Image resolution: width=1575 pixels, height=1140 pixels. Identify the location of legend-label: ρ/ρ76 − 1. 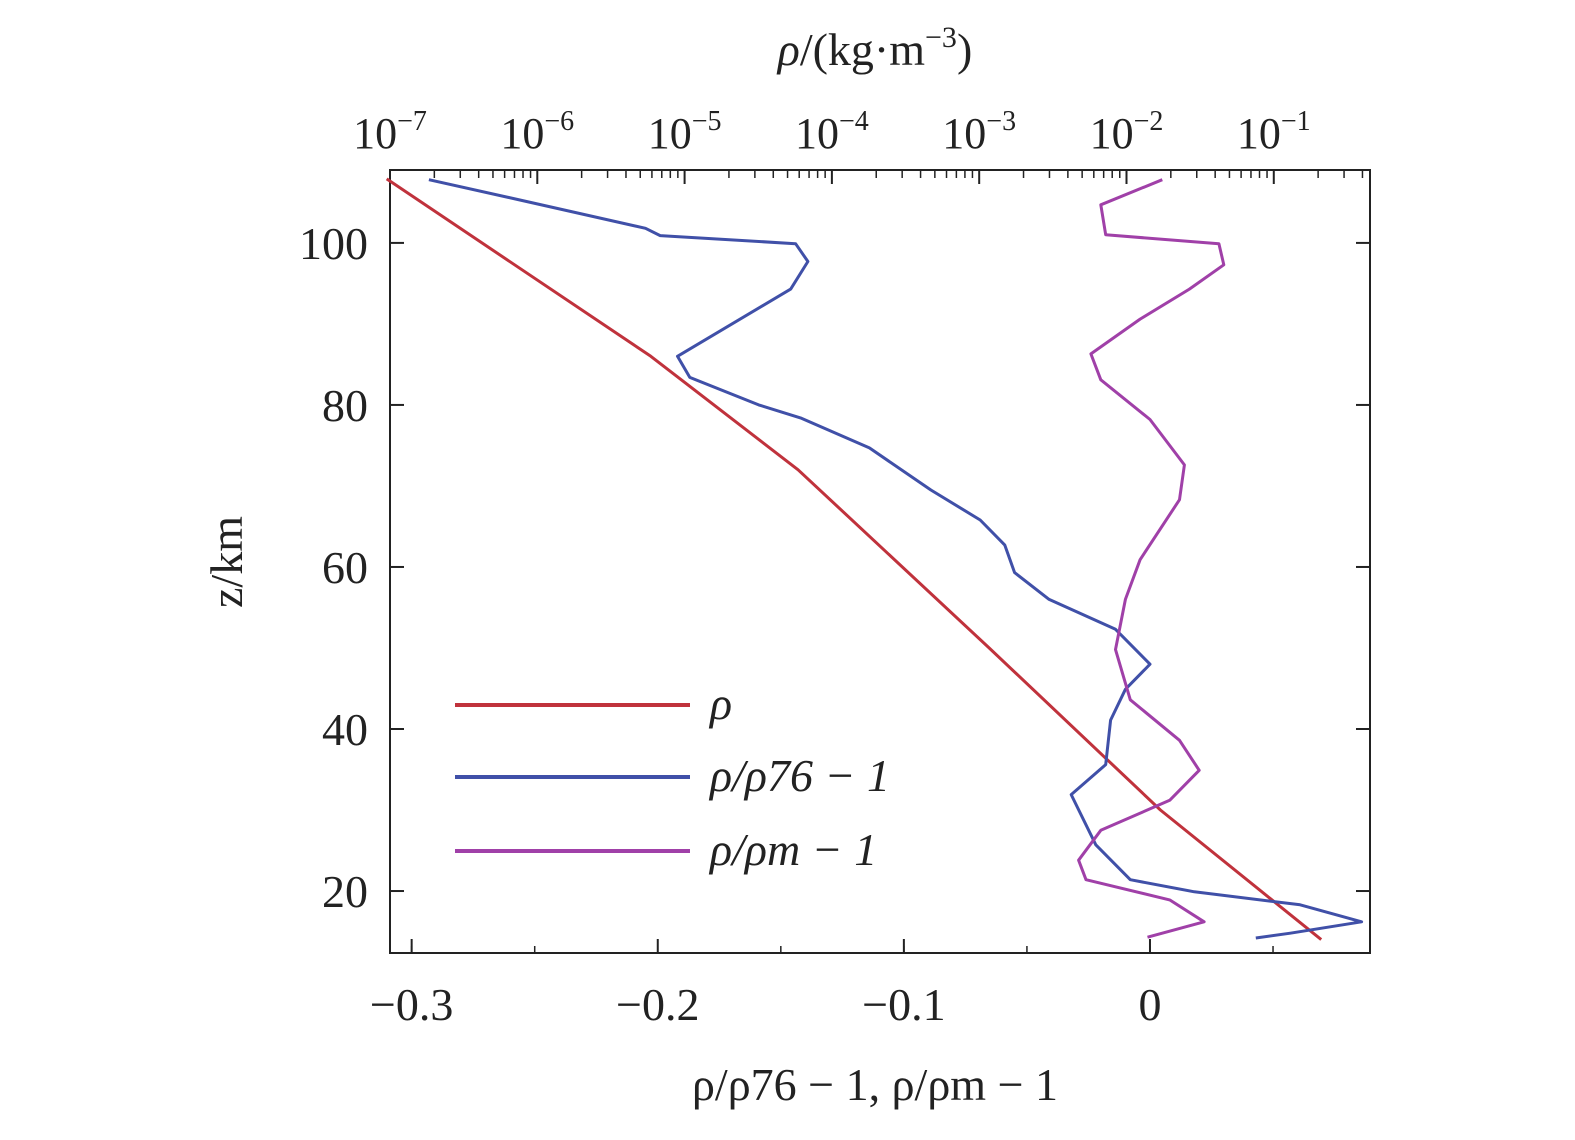
(799, 775).